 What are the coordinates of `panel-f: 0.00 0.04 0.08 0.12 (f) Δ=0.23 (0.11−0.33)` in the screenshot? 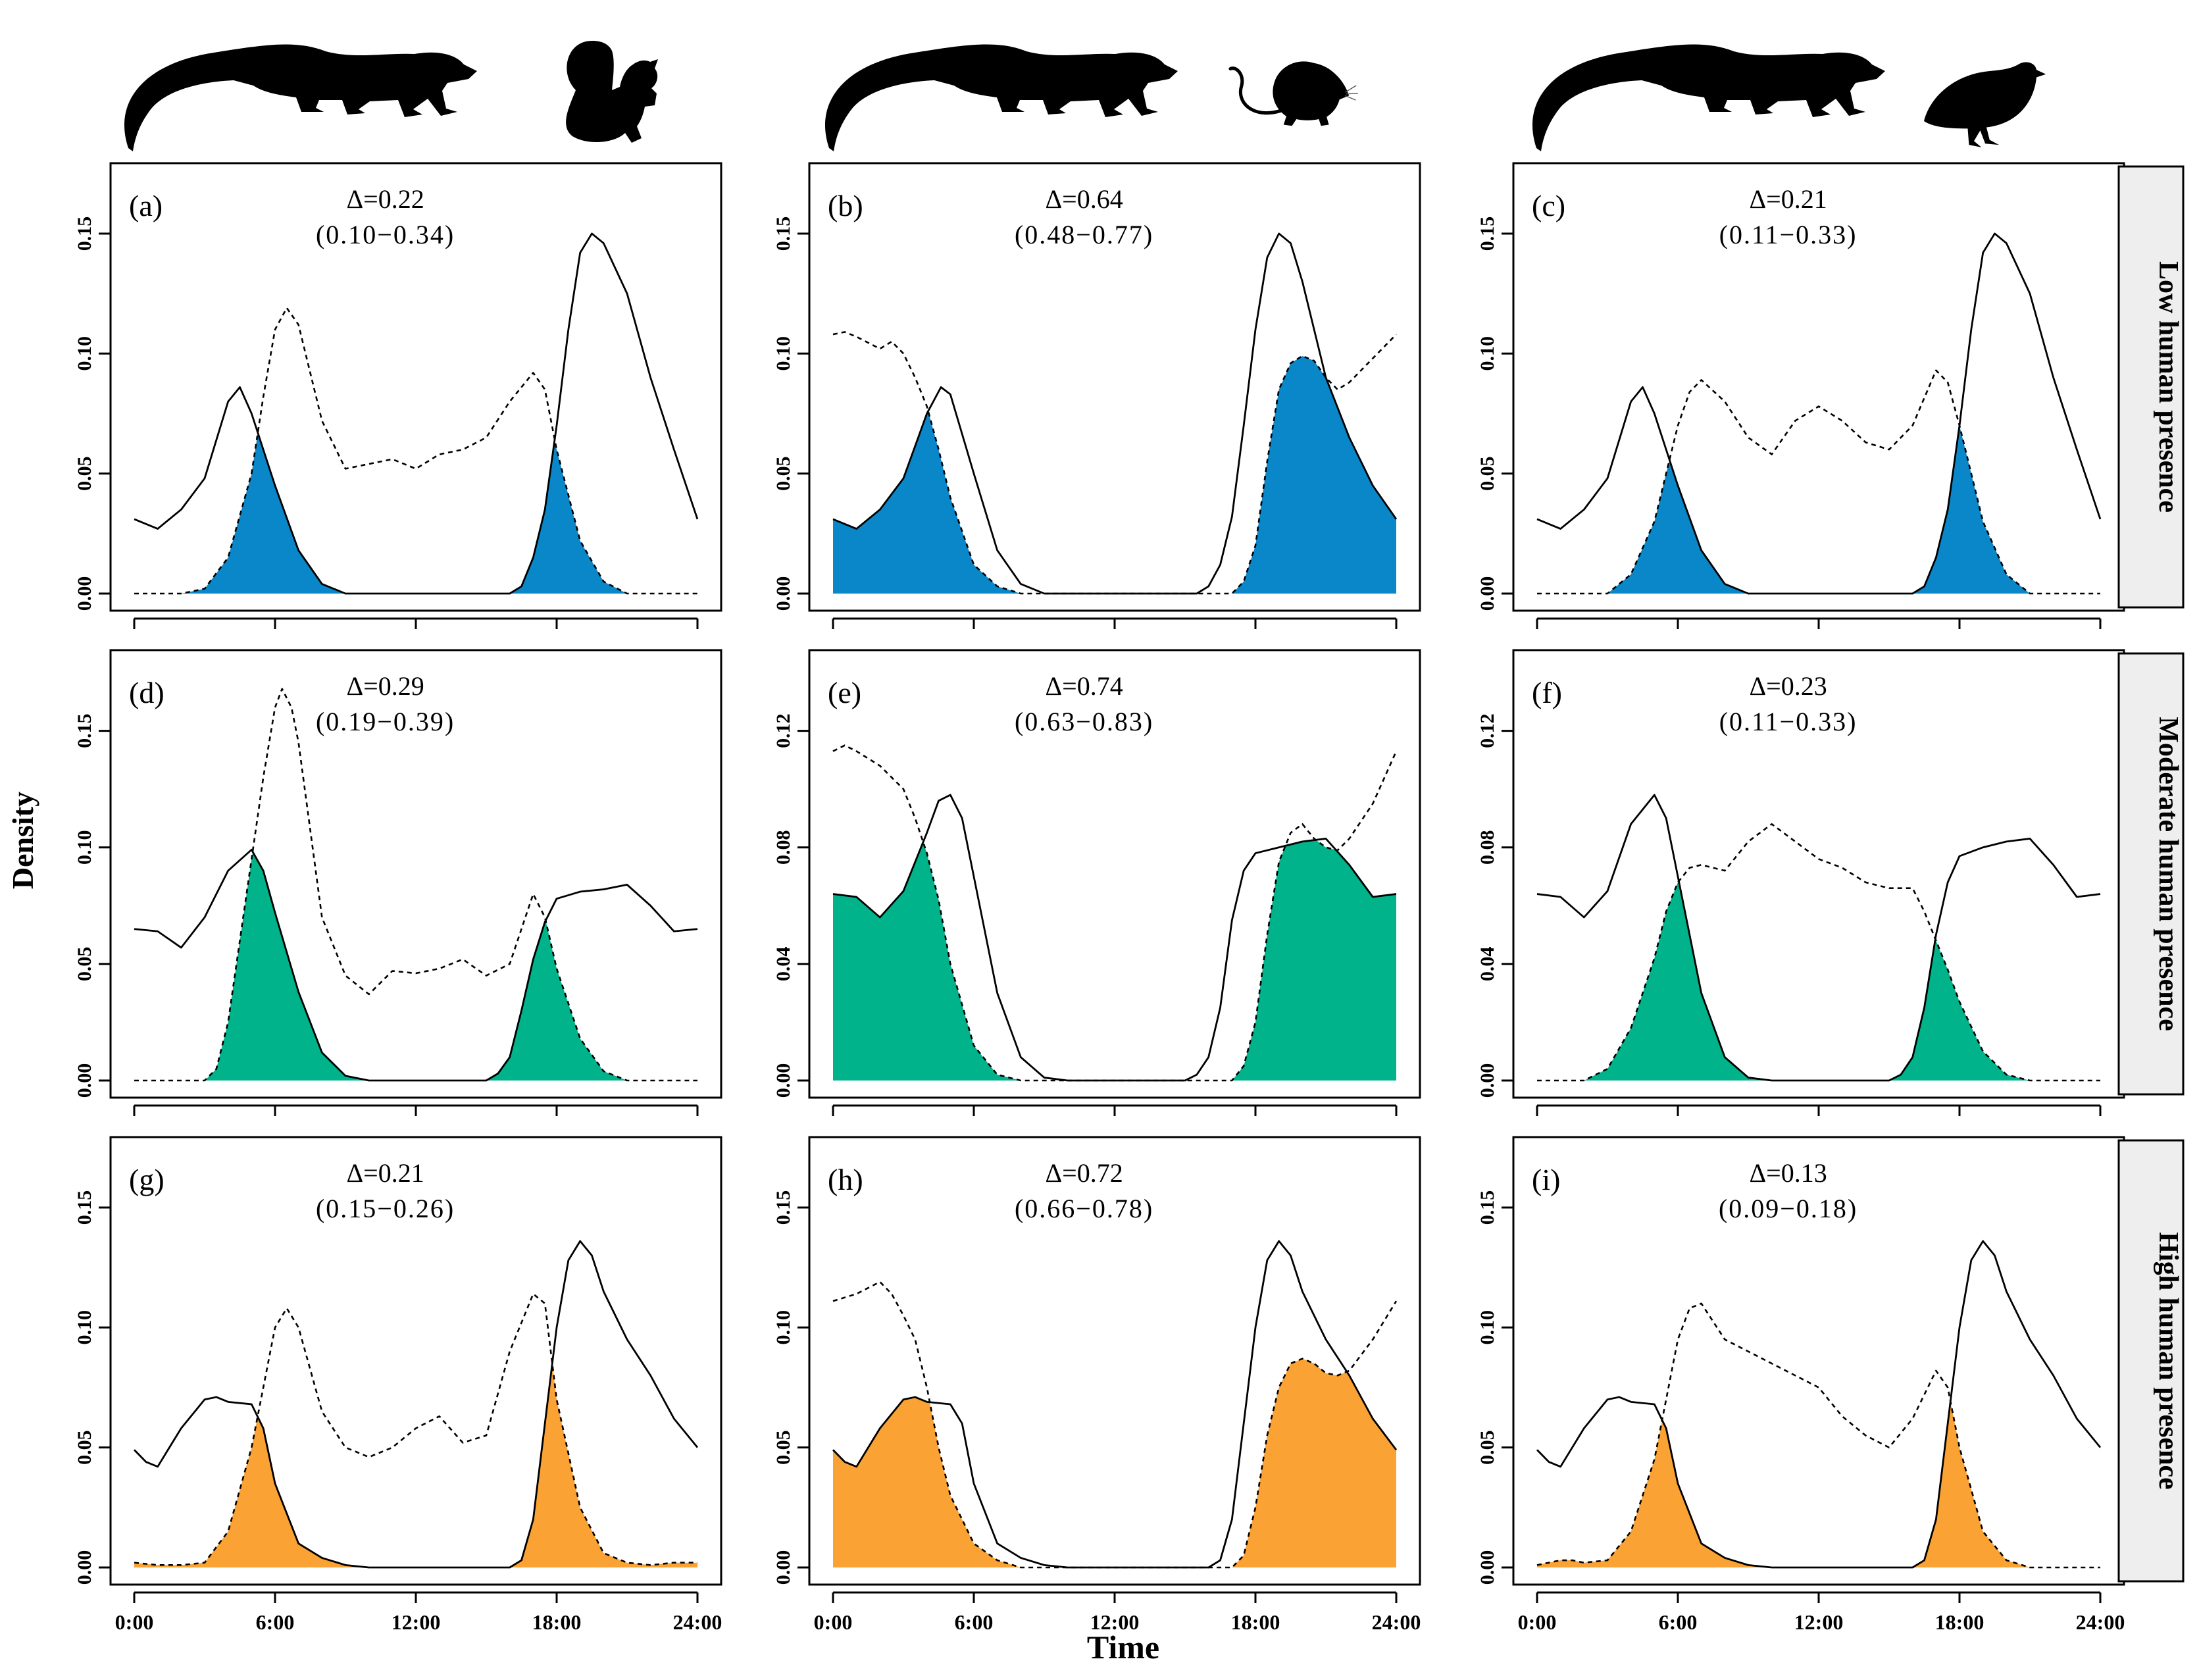 It's located at (1801, 882).